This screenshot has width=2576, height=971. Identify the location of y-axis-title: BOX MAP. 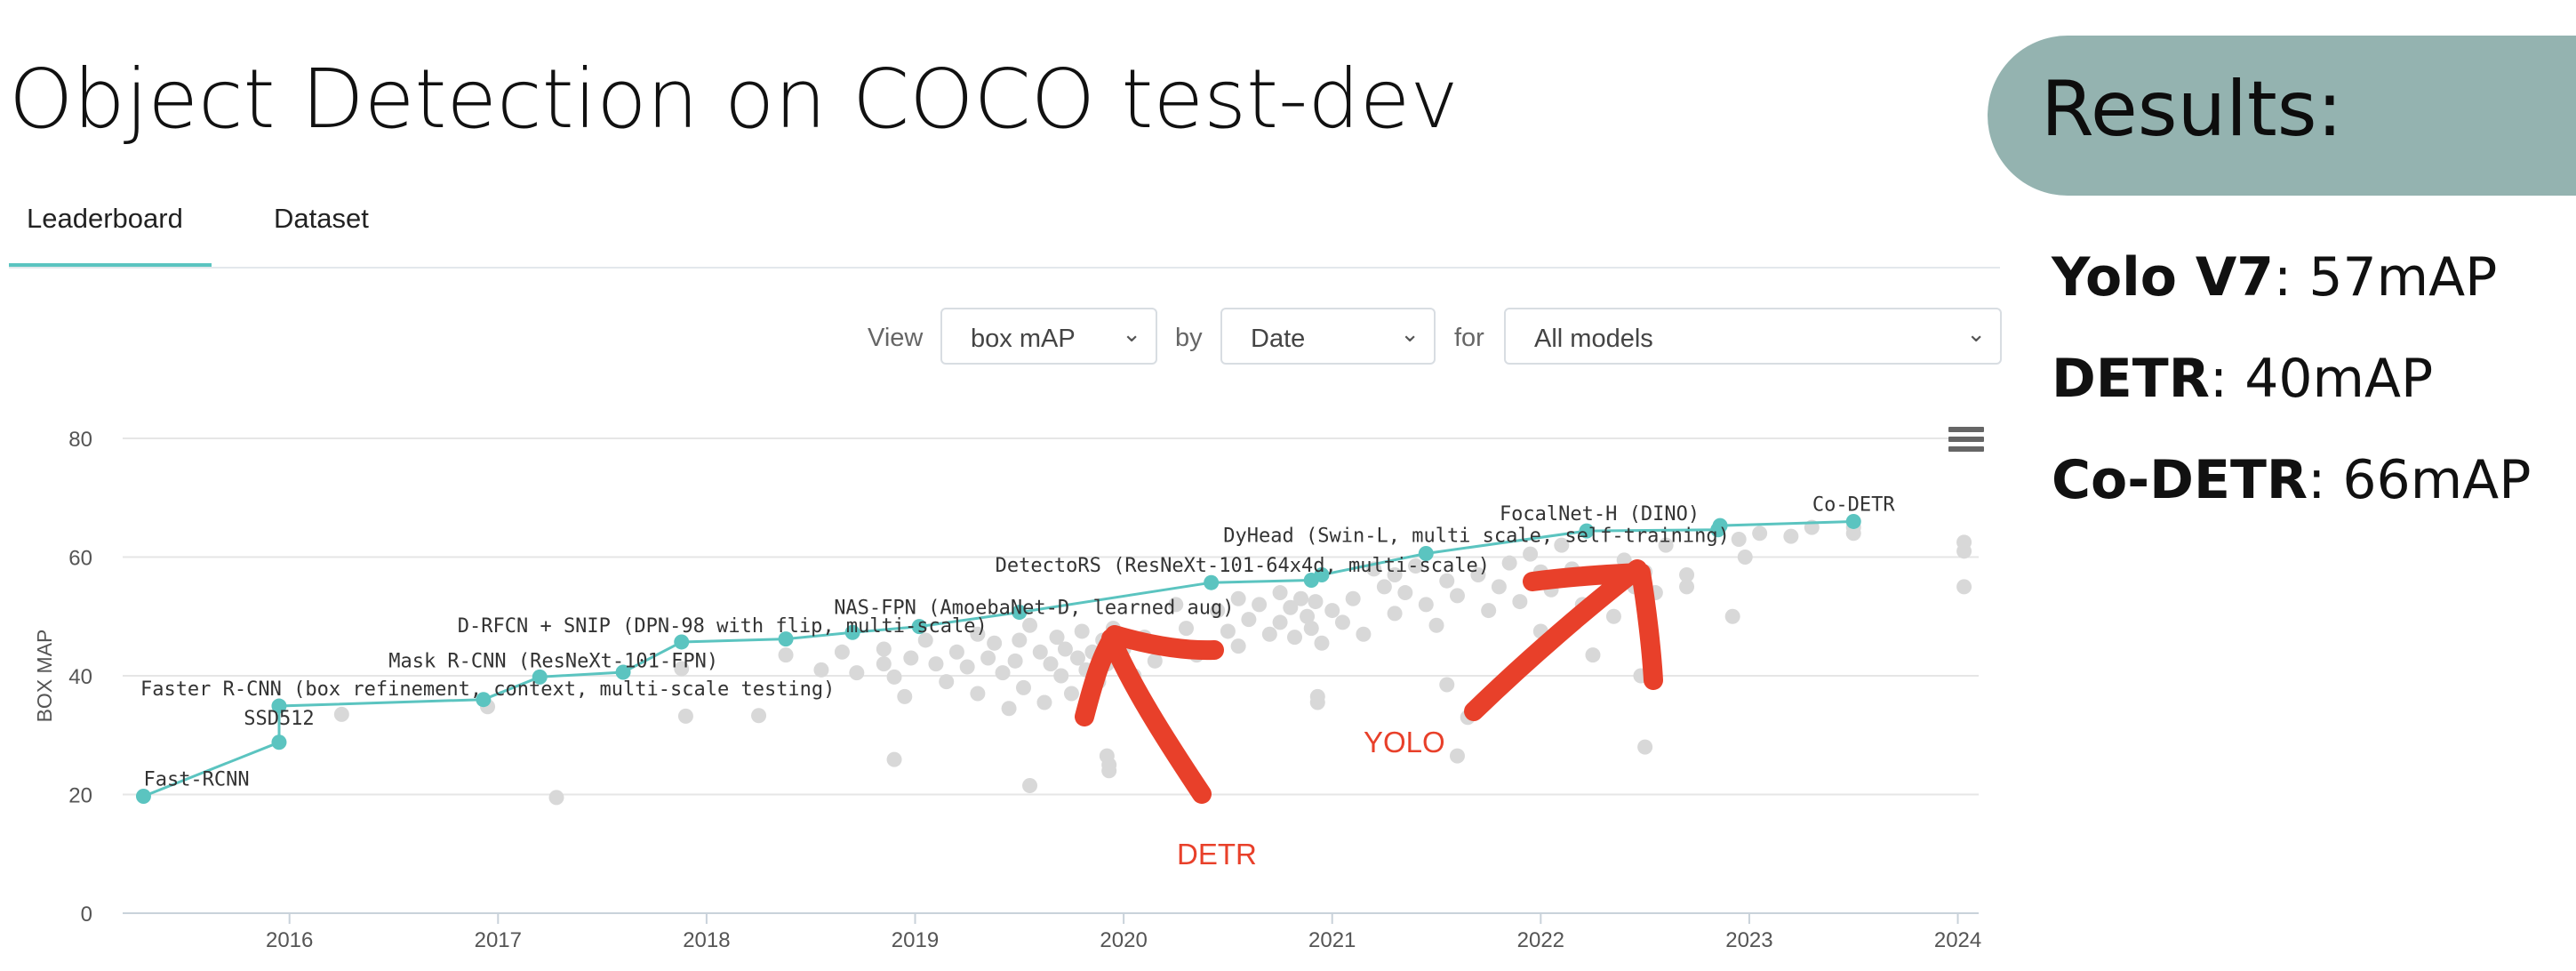
(44, 676).